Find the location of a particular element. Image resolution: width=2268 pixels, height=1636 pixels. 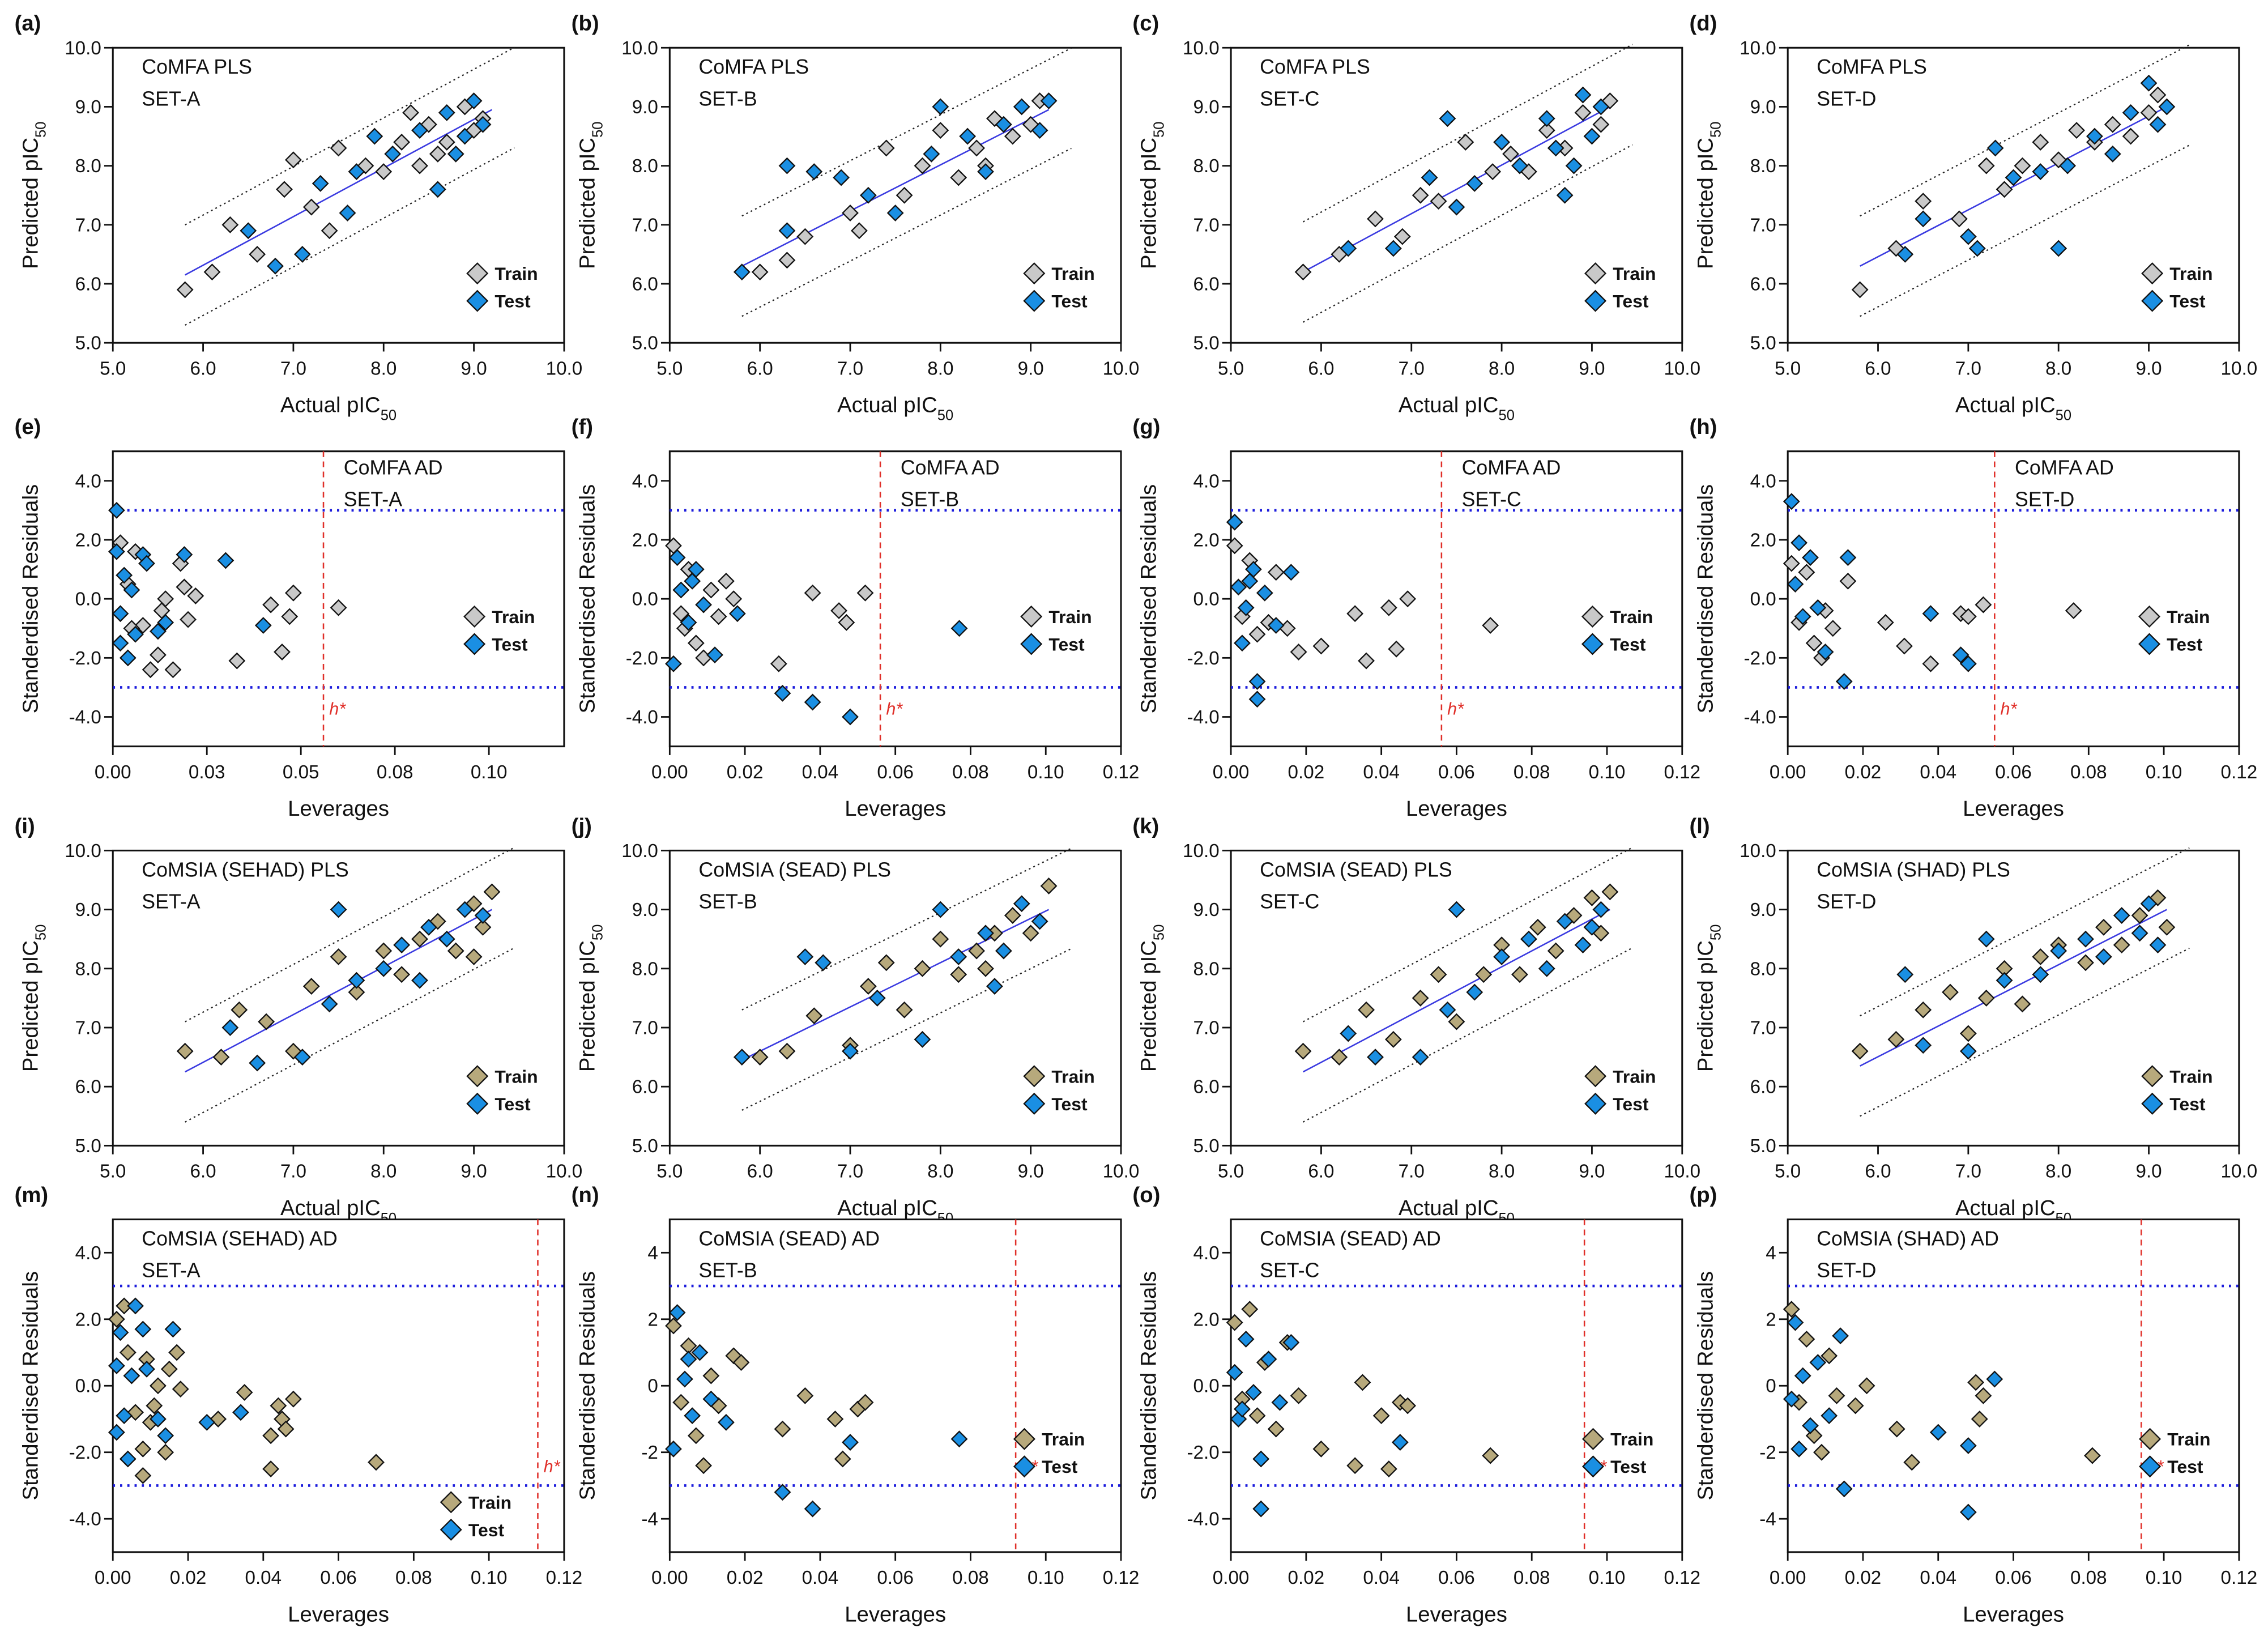

y-tick-label: 9.0 is located at coordinates (88, 107).